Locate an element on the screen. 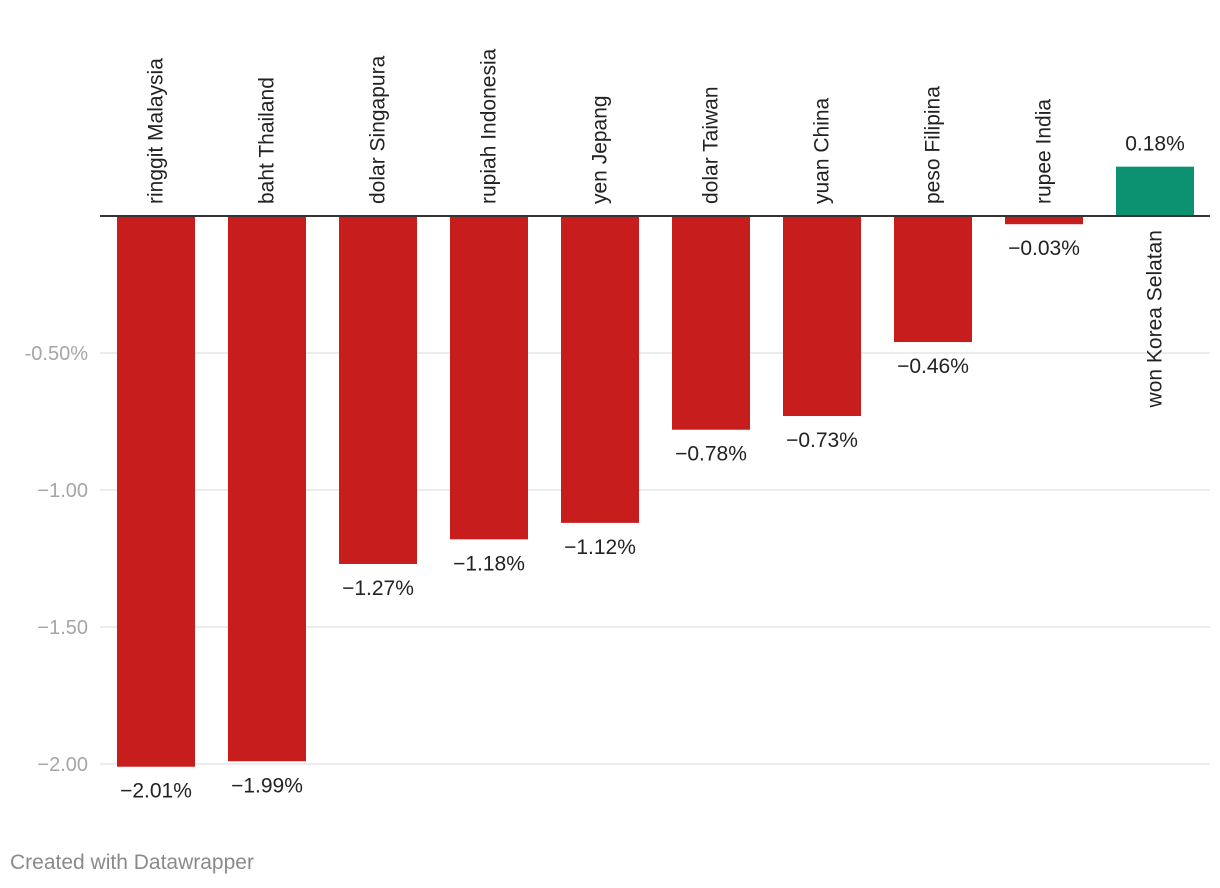 The width and height of the screenshot is (1220, 888). value-label: −1.27% is located at coordinates (378, 588).